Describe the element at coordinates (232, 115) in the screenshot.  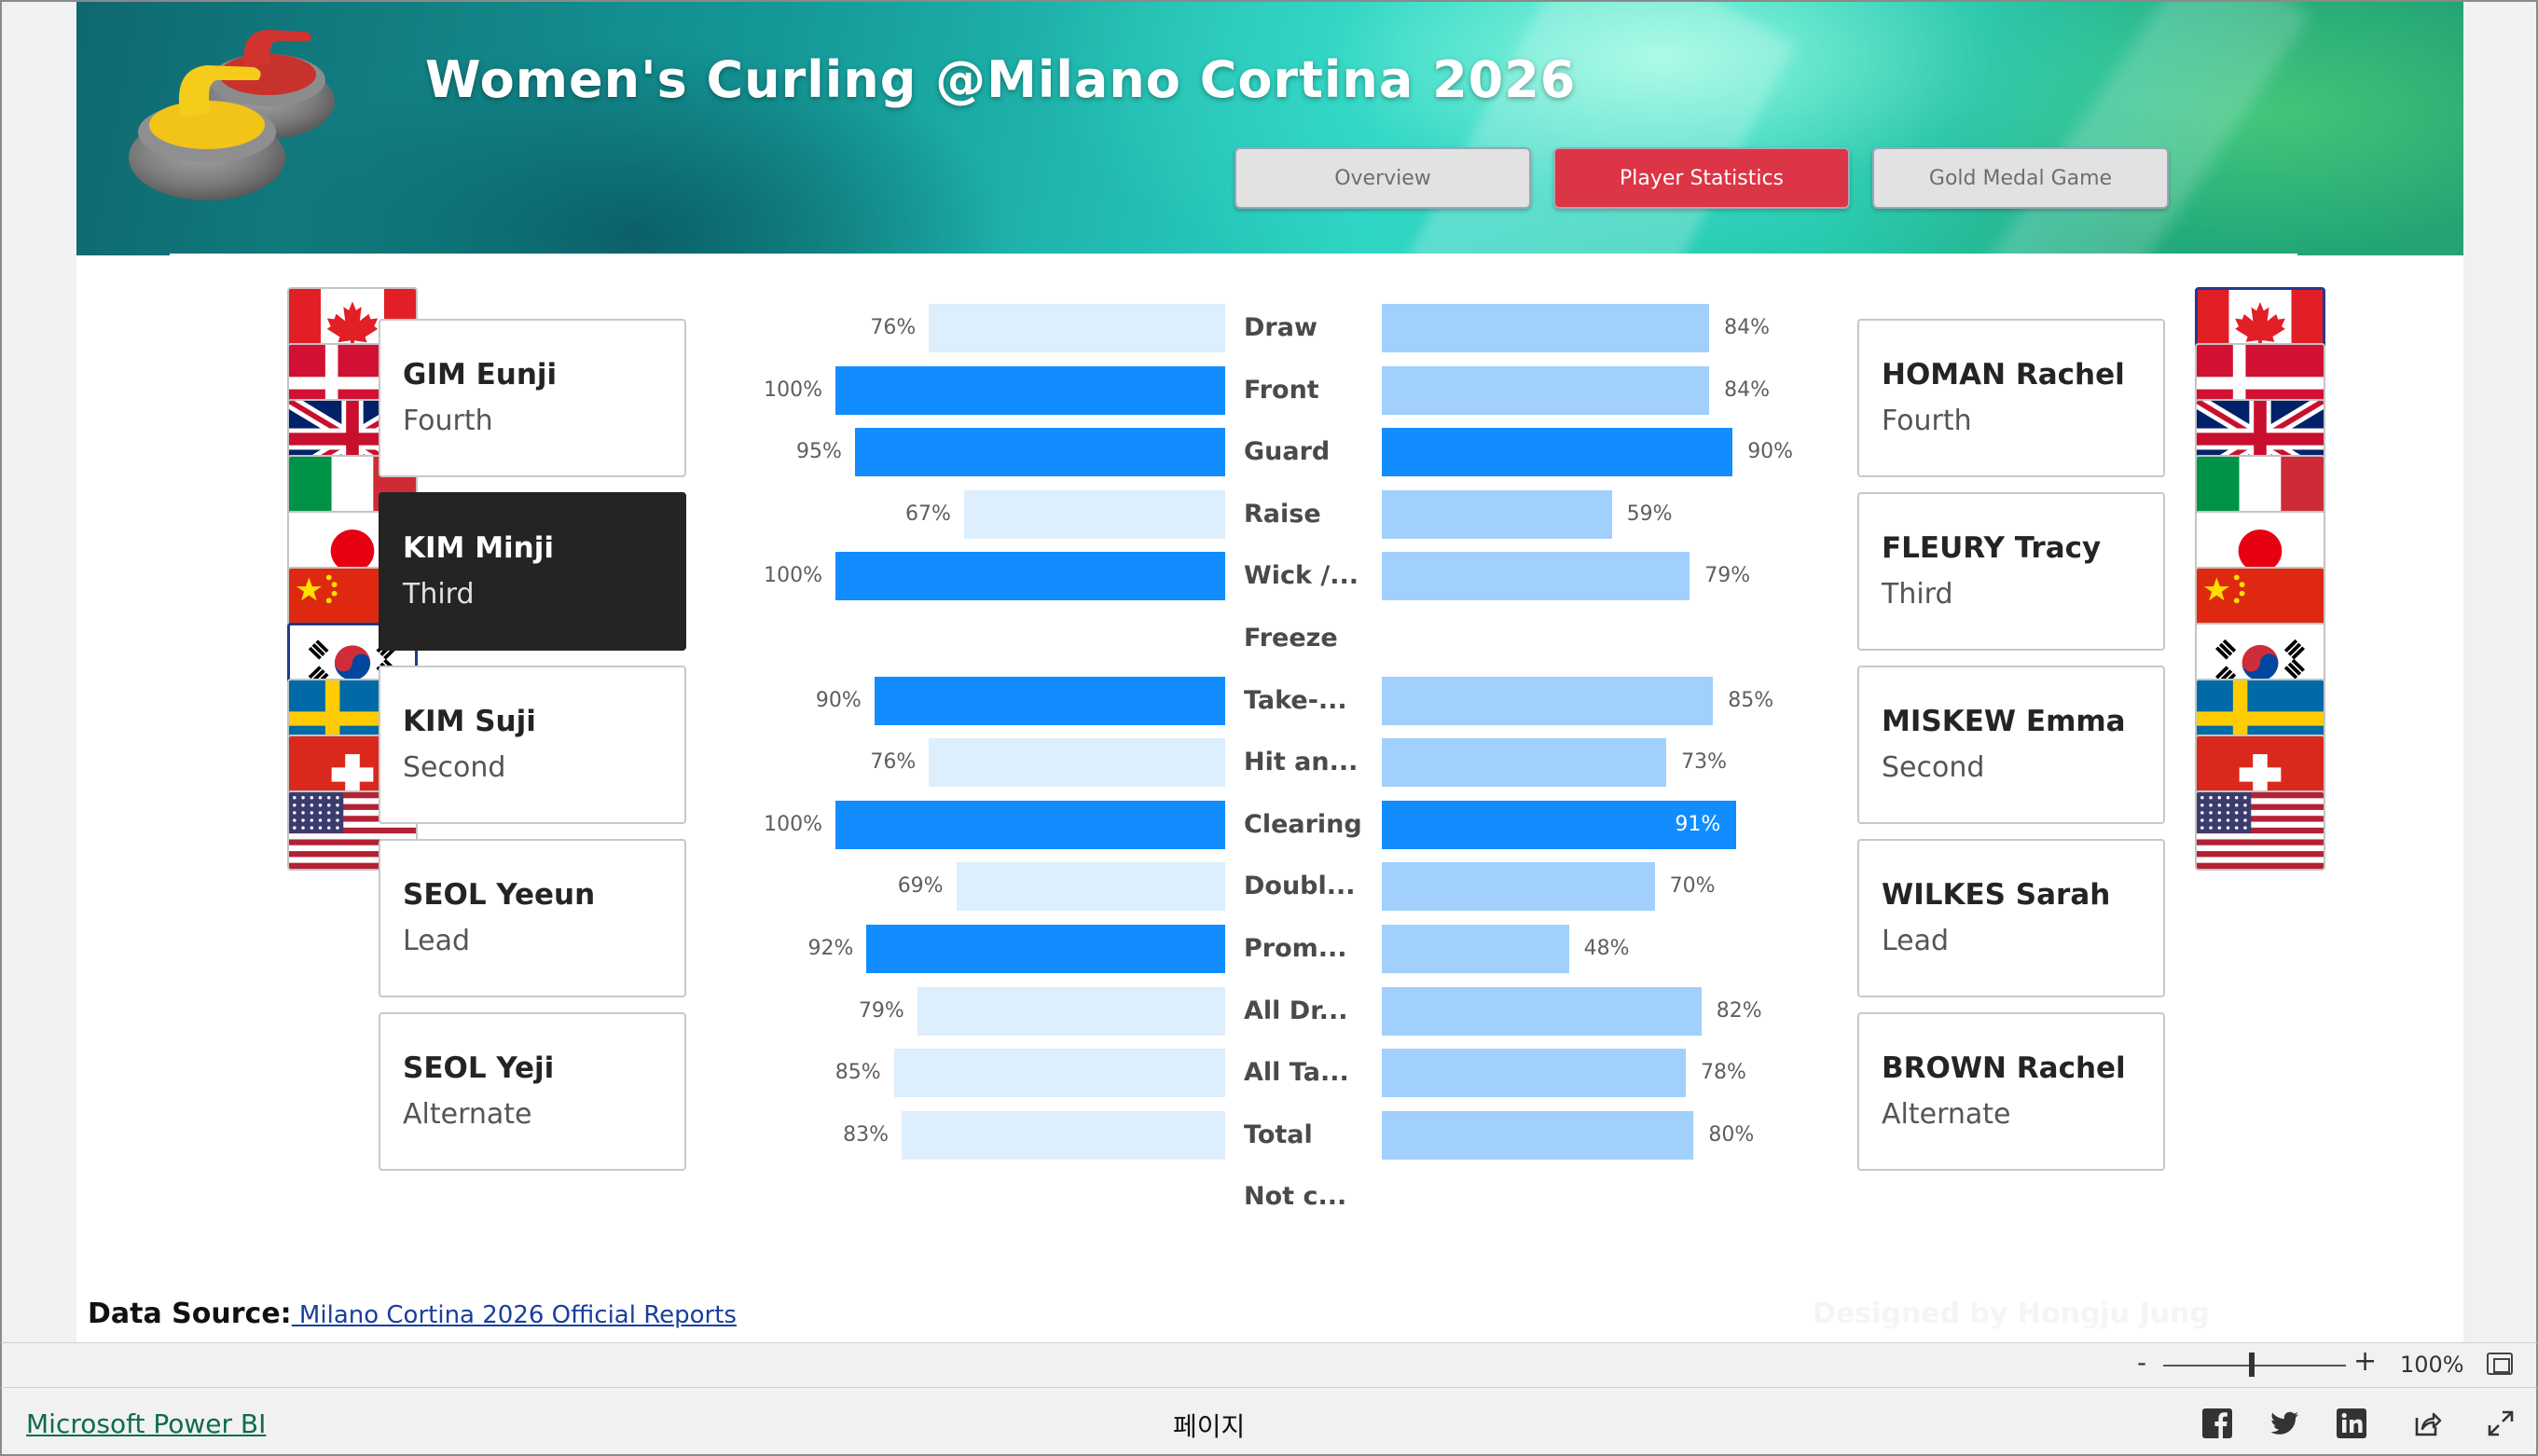
I see `curling-stones-logo` at that location.